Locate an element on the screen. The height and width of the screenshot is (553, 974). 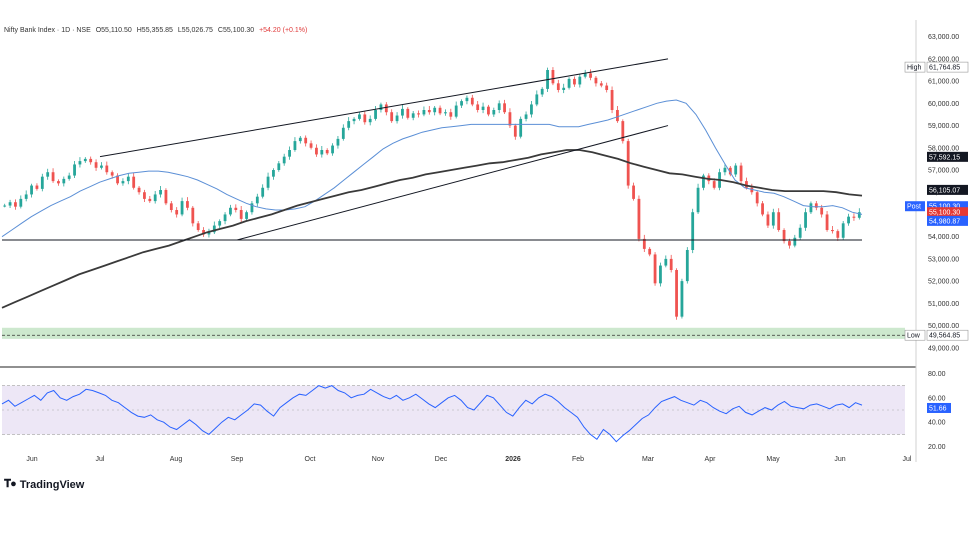
price-label-value: 49,564.85 is located at coordinates (944, 336).